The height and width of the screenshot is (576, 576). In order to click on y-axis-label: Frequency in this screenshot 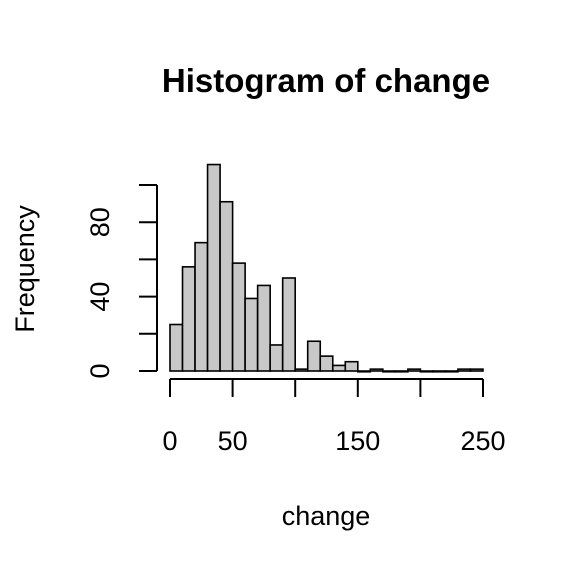, I will do `click(25, 269)`.